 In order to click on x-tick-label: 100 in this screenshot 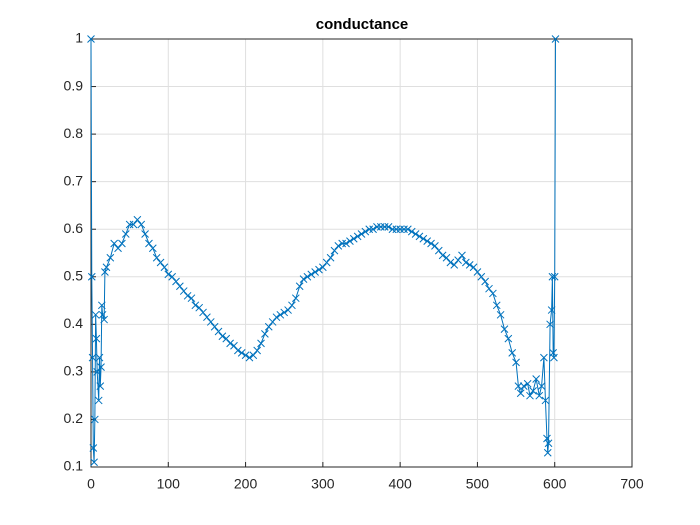, I will do `click(169, 484)`.